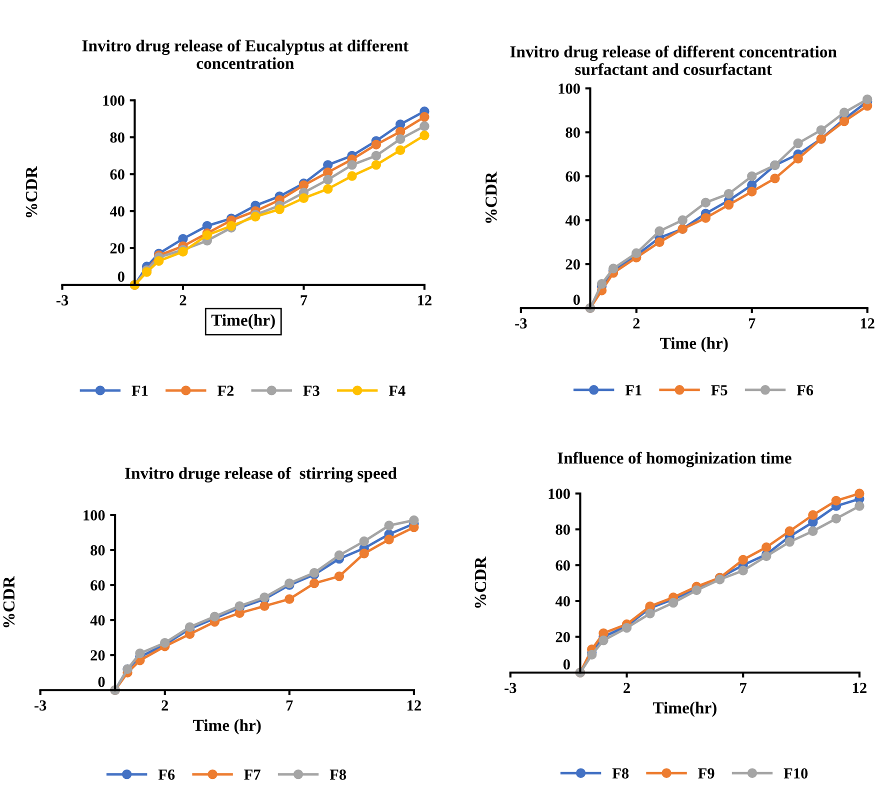 Image resolution: width=877 pixels, height=796 pixels. I want to click on legend-label: F10, so click(796, 773).